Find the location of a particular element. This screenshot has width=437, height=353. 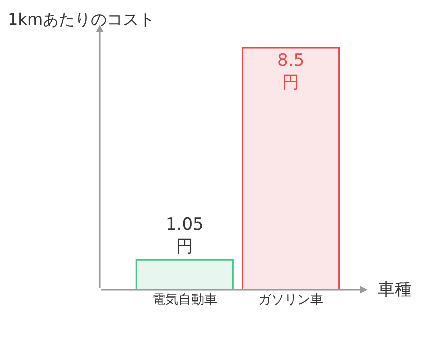

x-axis-title: 車種 is located at coordinates (395, 290).